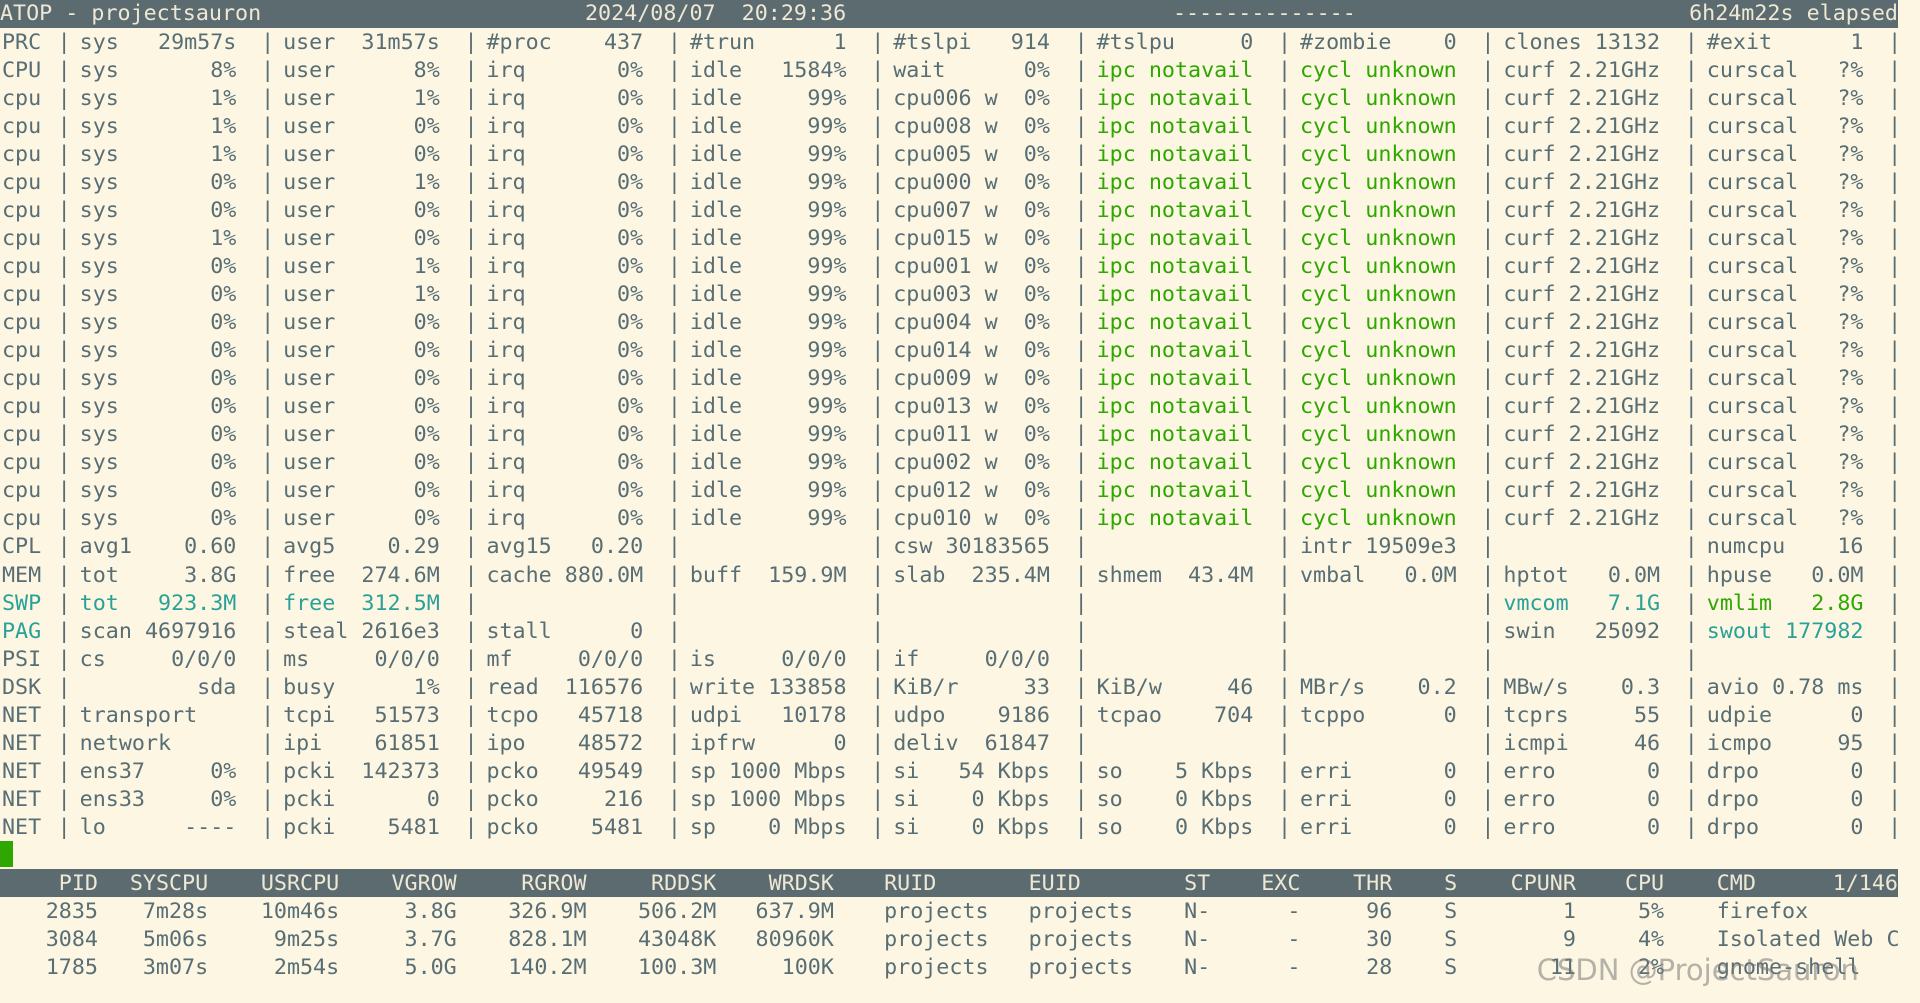 This screenshot has width=1920, height=1003. I want to click on metric: sys 8%, so click(158, 70).